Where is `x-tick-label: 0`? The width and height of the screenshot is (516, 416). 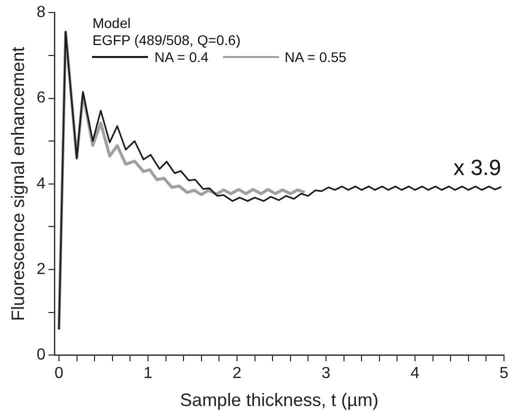
x-tick-label: 0 is located at coordinates (59, 373).